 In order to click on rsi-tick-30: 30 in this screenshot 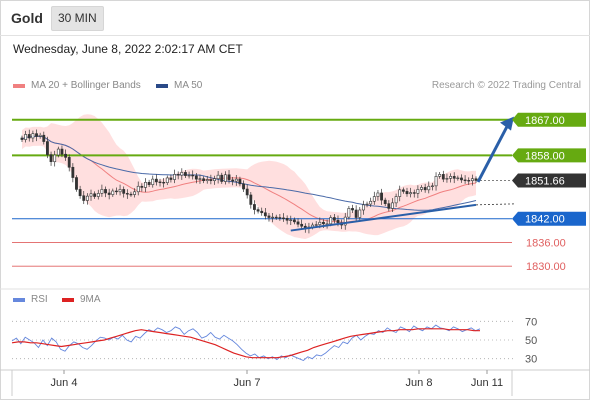, I will do `click(531, 360)`.